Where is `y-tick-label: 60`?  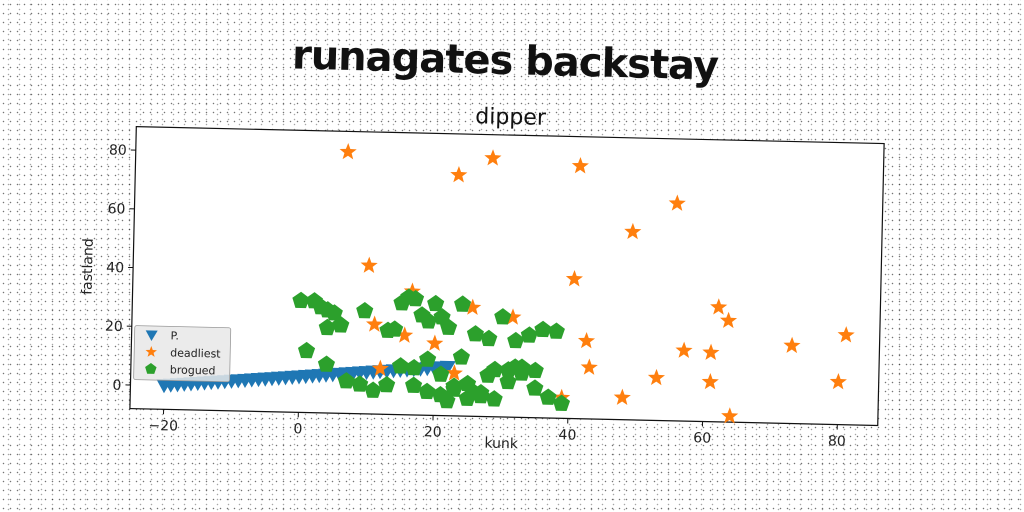
y-tick-label: 60 is located at coordinates (116, 209).